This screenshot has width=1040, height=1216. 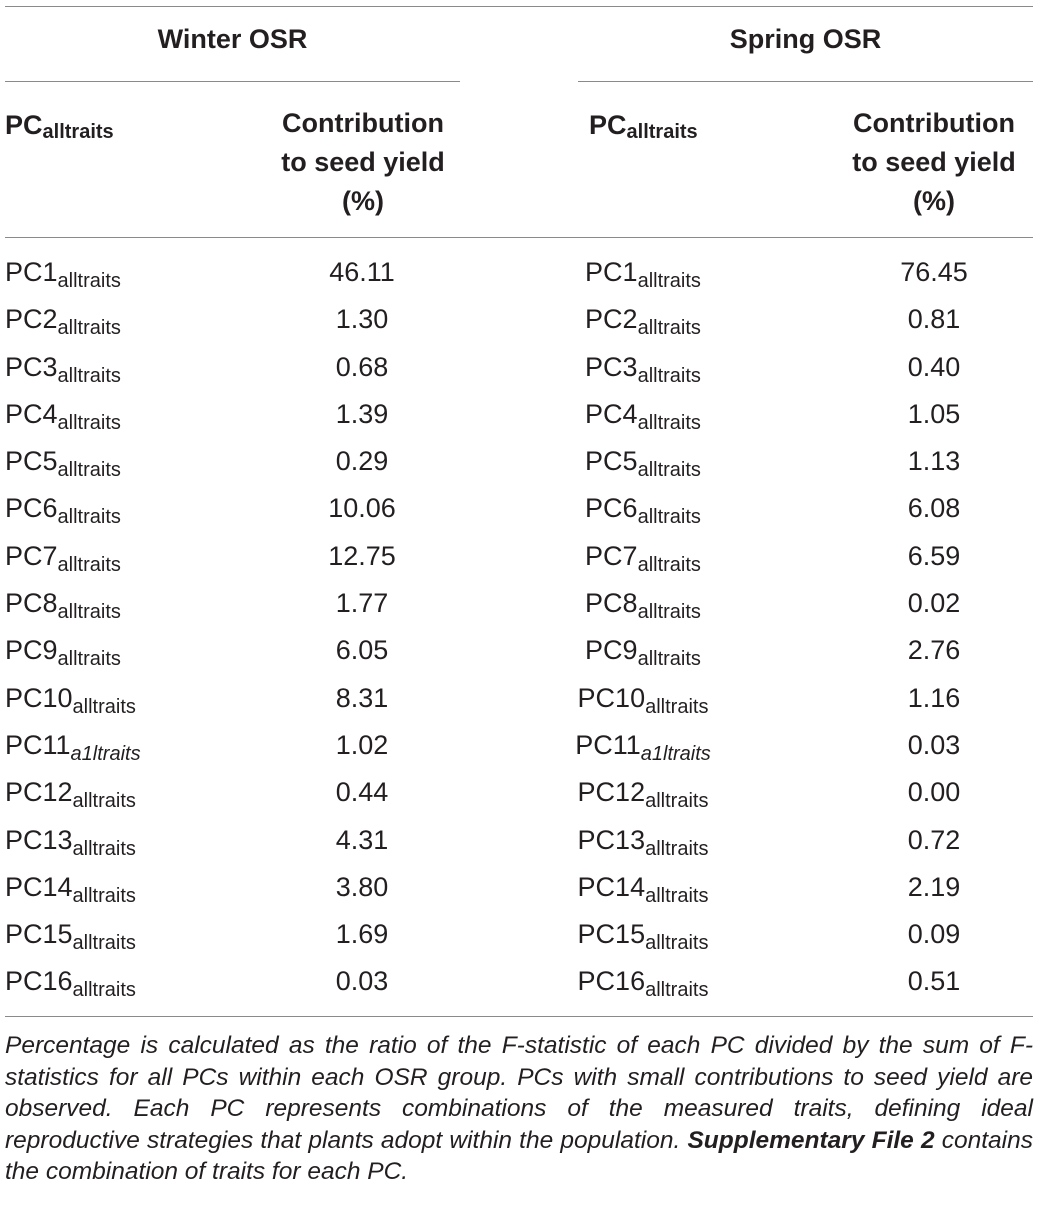 I want to click on winter-contribution-value: 0.68, so click(x=362, y=366).